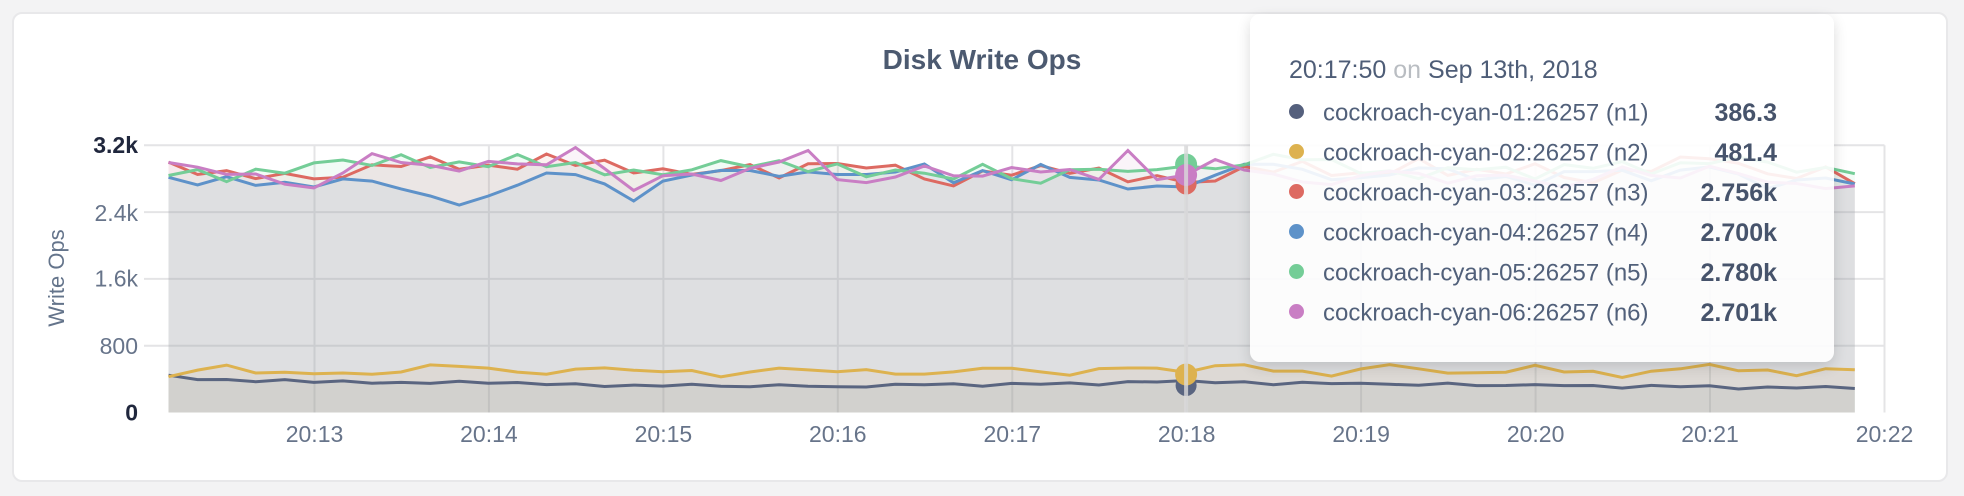 This screenshot has width=1964, height=496. What do you see at coordinates (838, 434) in the screenshot?
I see `svg-text: 20:16` at bounding box center [838, 434].